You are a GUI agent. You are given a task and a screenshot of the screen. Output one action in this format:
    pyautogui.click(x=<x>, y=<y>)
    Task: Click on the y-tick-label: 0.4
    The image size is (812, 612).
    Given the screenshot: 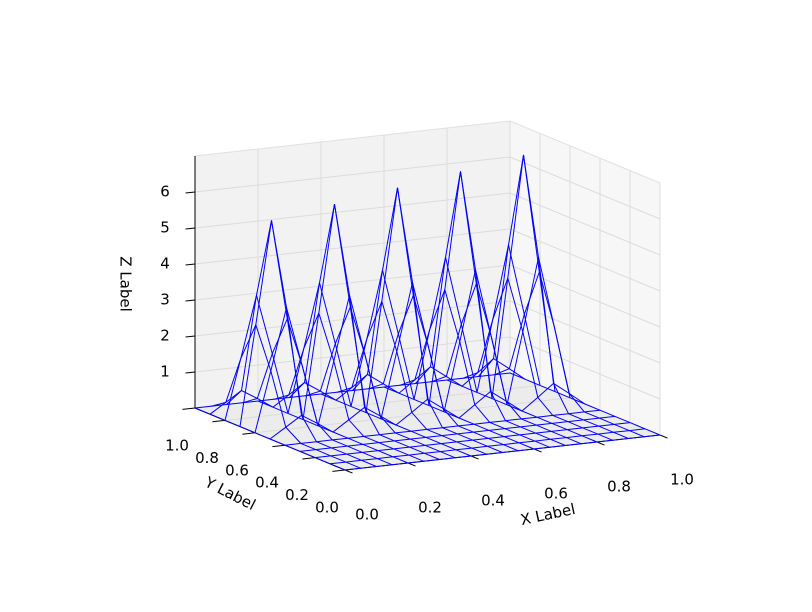 What is the action you would take?
    pyautogui.click(x=267, y=483)
    